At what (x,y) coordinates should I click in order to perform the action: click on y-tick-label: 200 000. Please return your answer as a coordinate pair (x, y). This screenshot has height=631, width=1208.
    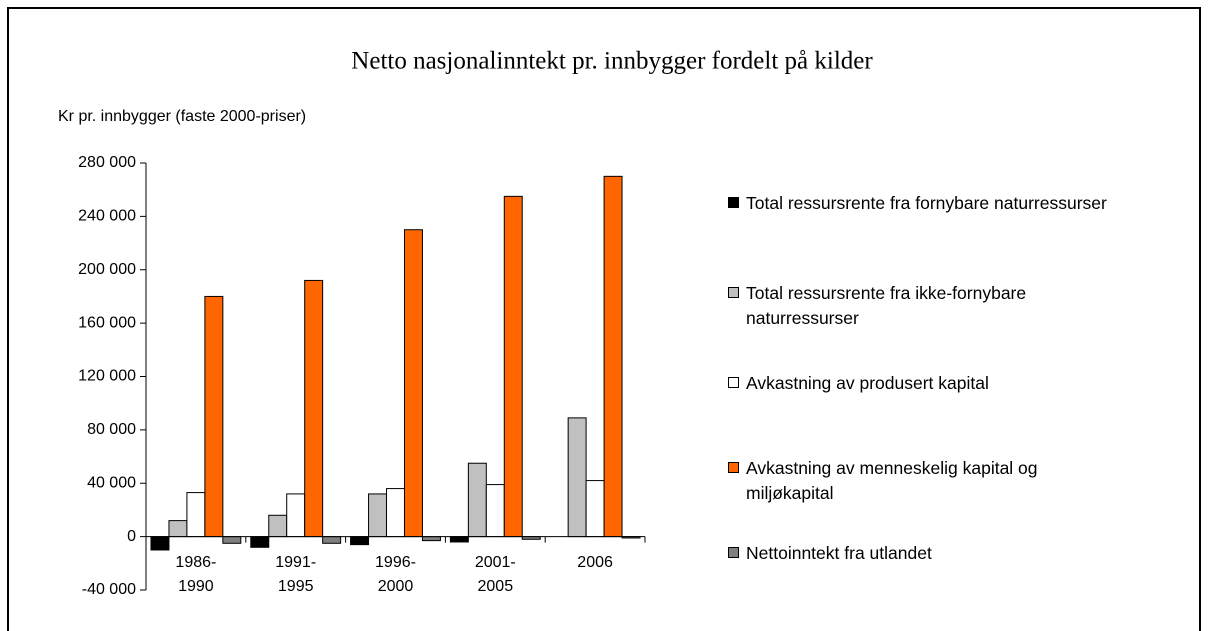
    Looking at the image, I should click on (107, 269).